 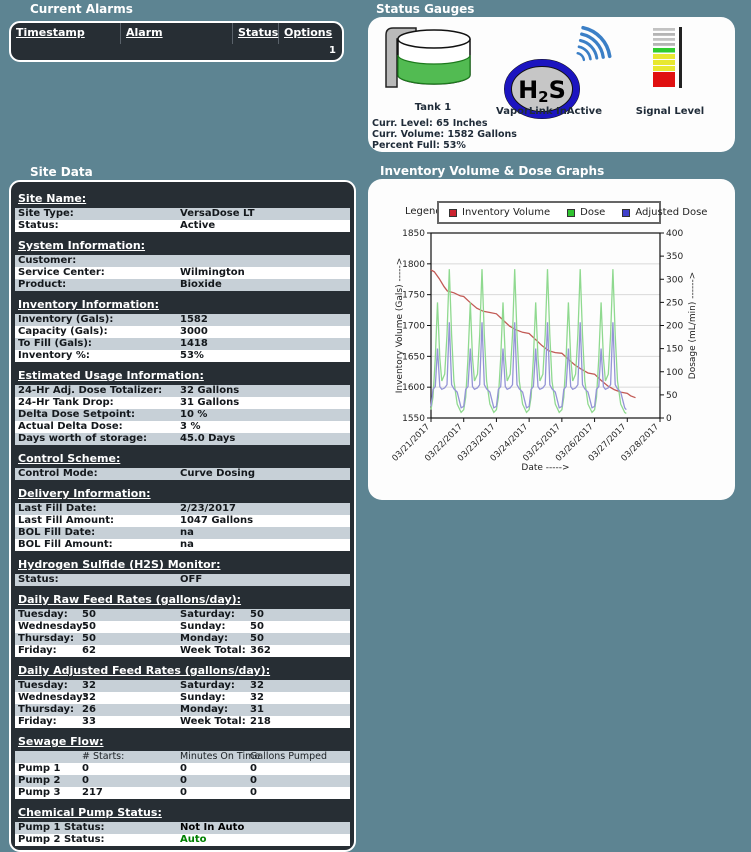 What do you see at coordinates (191, 579) in the screenshot?
I see `field-value: OFF` at bounding box center [191, 579].